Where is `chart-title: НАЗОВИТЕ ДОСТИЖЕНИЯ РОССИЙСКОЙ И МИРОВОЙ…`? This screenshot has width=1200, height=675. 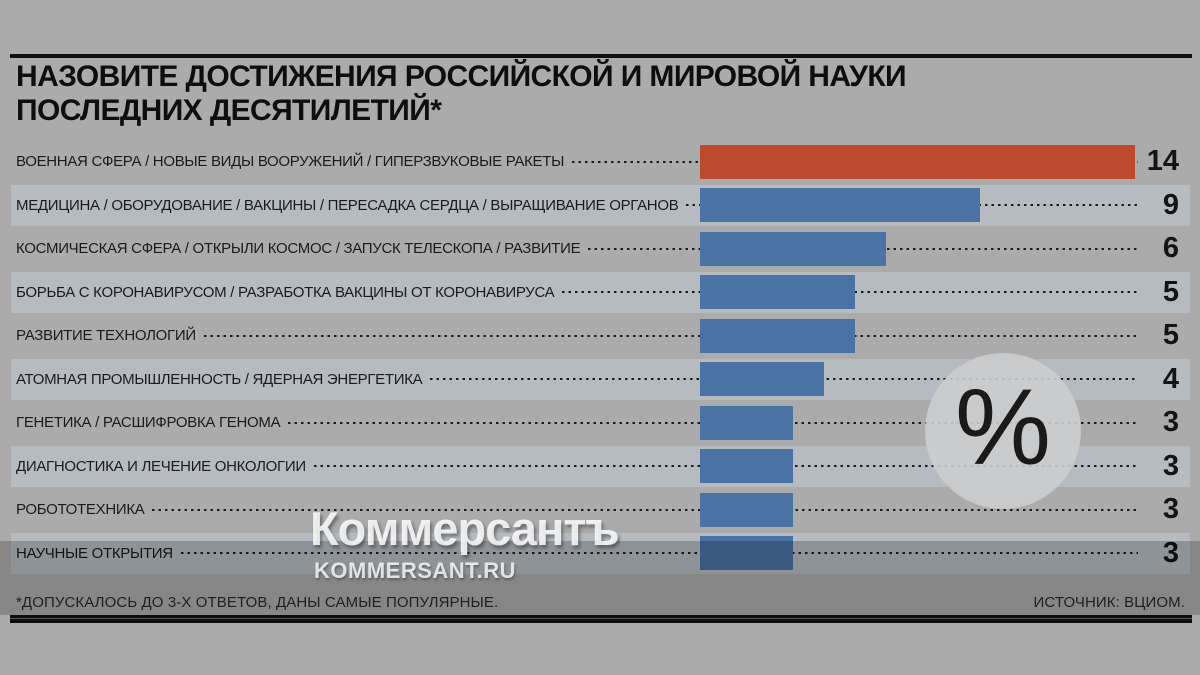
chart-title: НАЗОВИТЕ ДОСТИЖЕНИЯ РОССИЙСКОЙ И МИРОВОЙ… is located at coordinates (566, 94).